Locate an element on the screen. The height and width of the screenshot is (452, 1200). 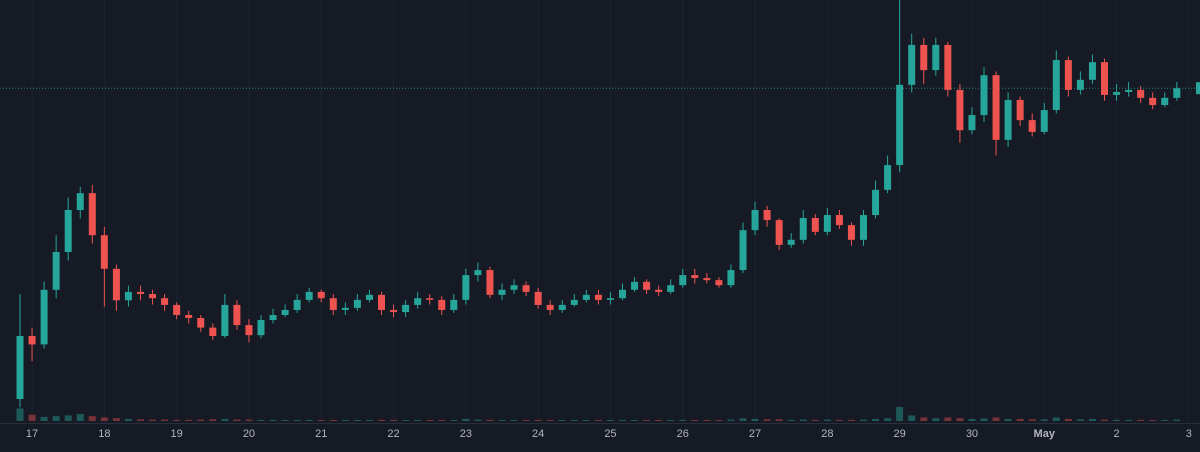
x-tick-label: 18 is located at coordinates (104, 434).